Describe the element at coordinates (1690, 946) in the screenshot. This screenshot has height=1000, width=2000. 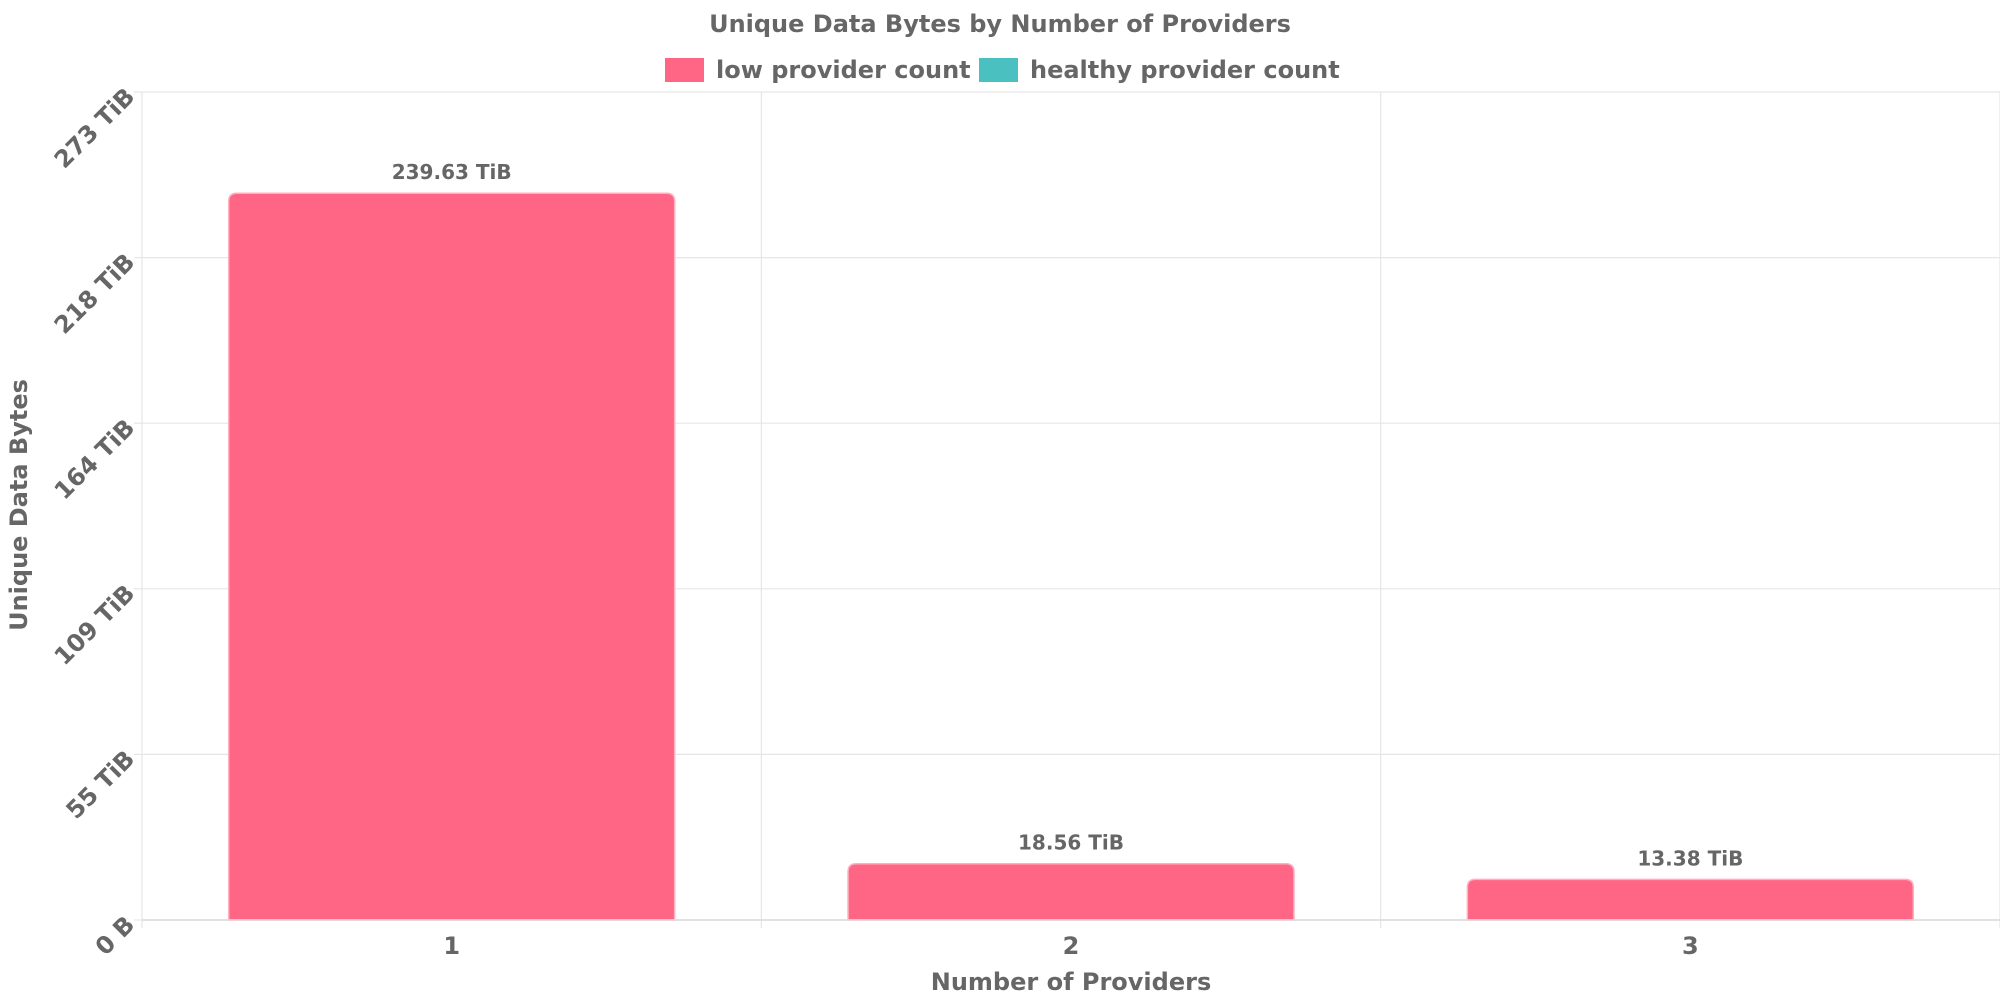
I see `x-tick-label: 3` at that location.